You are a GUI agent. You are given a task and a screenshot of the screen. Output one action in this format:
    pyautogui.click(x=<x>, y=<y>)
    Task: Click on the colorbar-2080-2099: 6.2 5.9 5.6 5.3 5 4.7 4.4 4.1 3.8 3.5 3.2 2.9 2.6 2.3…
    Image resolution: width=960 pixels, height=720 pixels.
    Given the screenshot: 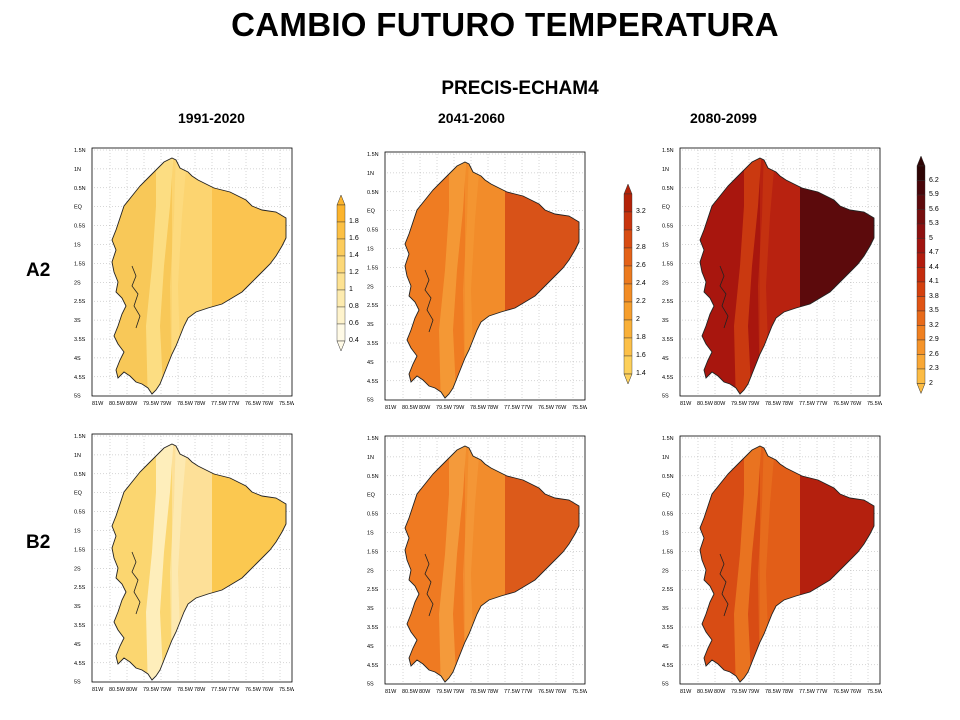 What is the action you would take?
    pyautogui.click(x=927, y=277)
    